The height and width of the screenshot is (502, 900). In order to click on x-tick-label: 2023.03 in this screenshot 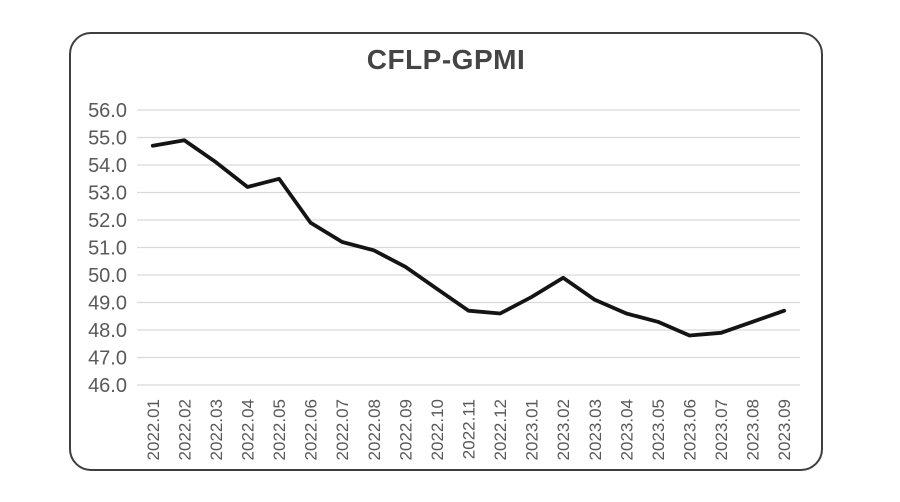, I will do `click(595, 429)`.